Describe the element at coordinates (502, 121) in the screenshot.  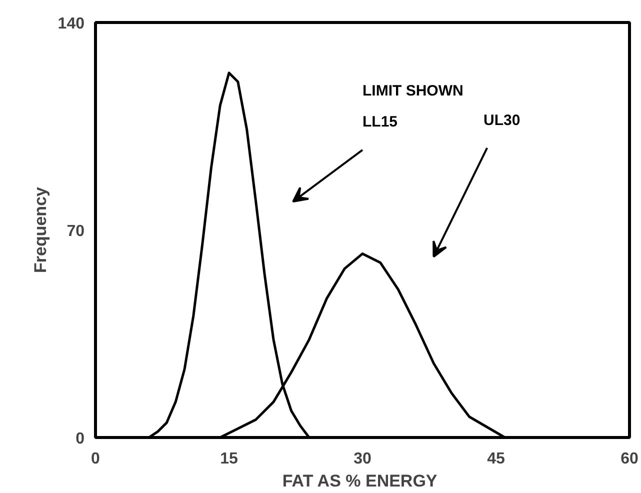
I see `annotation: UL30` at that location.